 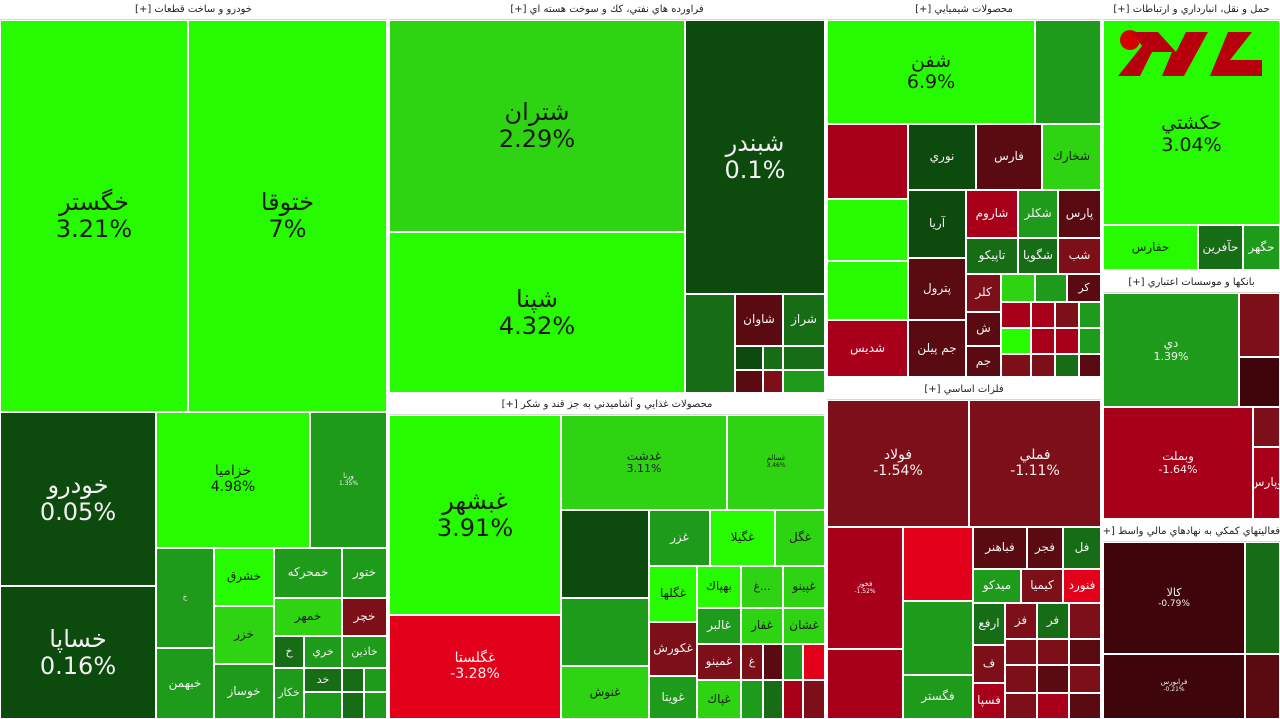 What do you see at coordinates (762, 626) in the screenshot?
I see `tile-ghfar: غفار` at bounding box center [762, 626].